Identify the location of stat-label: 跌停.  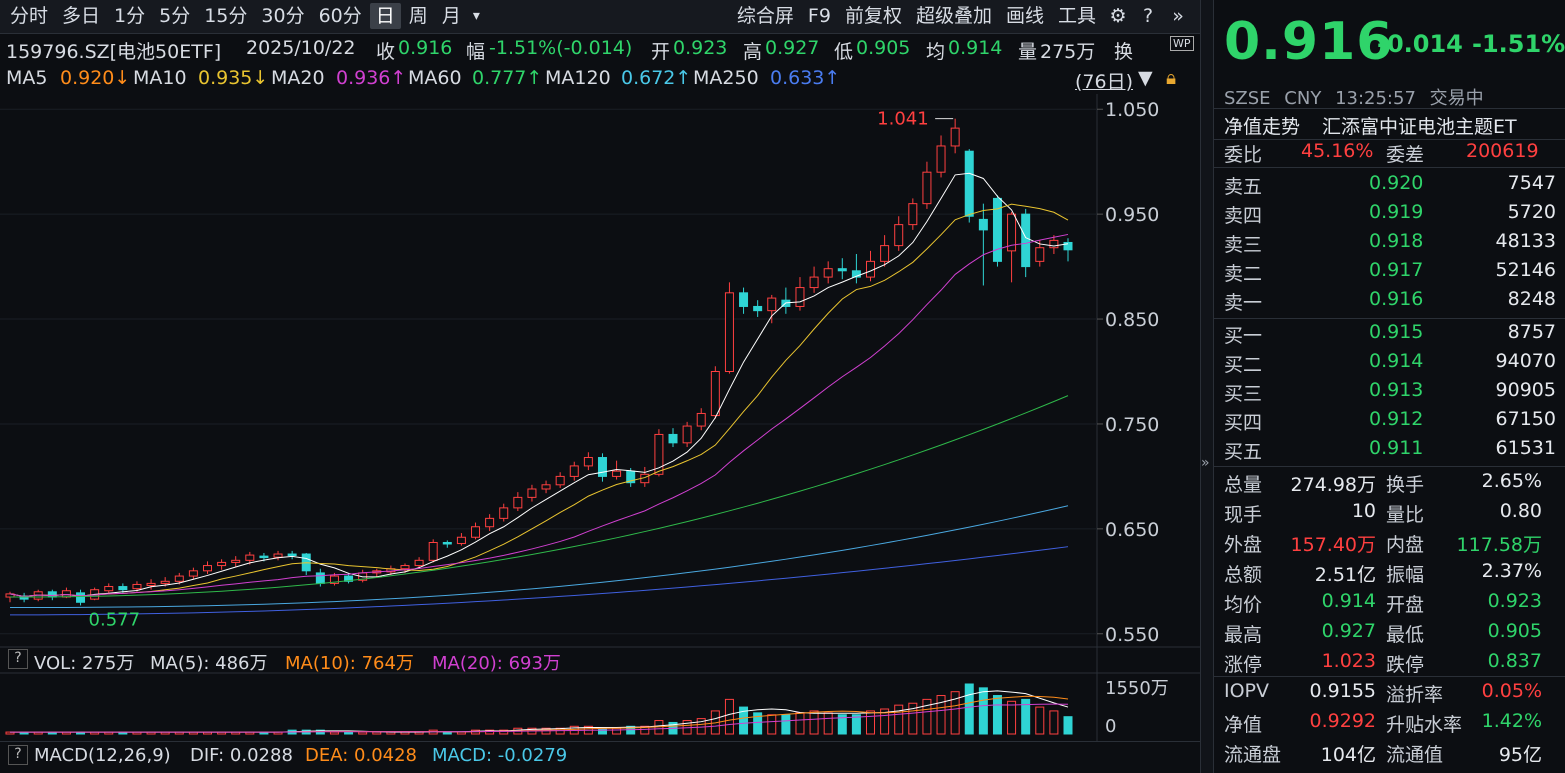
(1405, 665).